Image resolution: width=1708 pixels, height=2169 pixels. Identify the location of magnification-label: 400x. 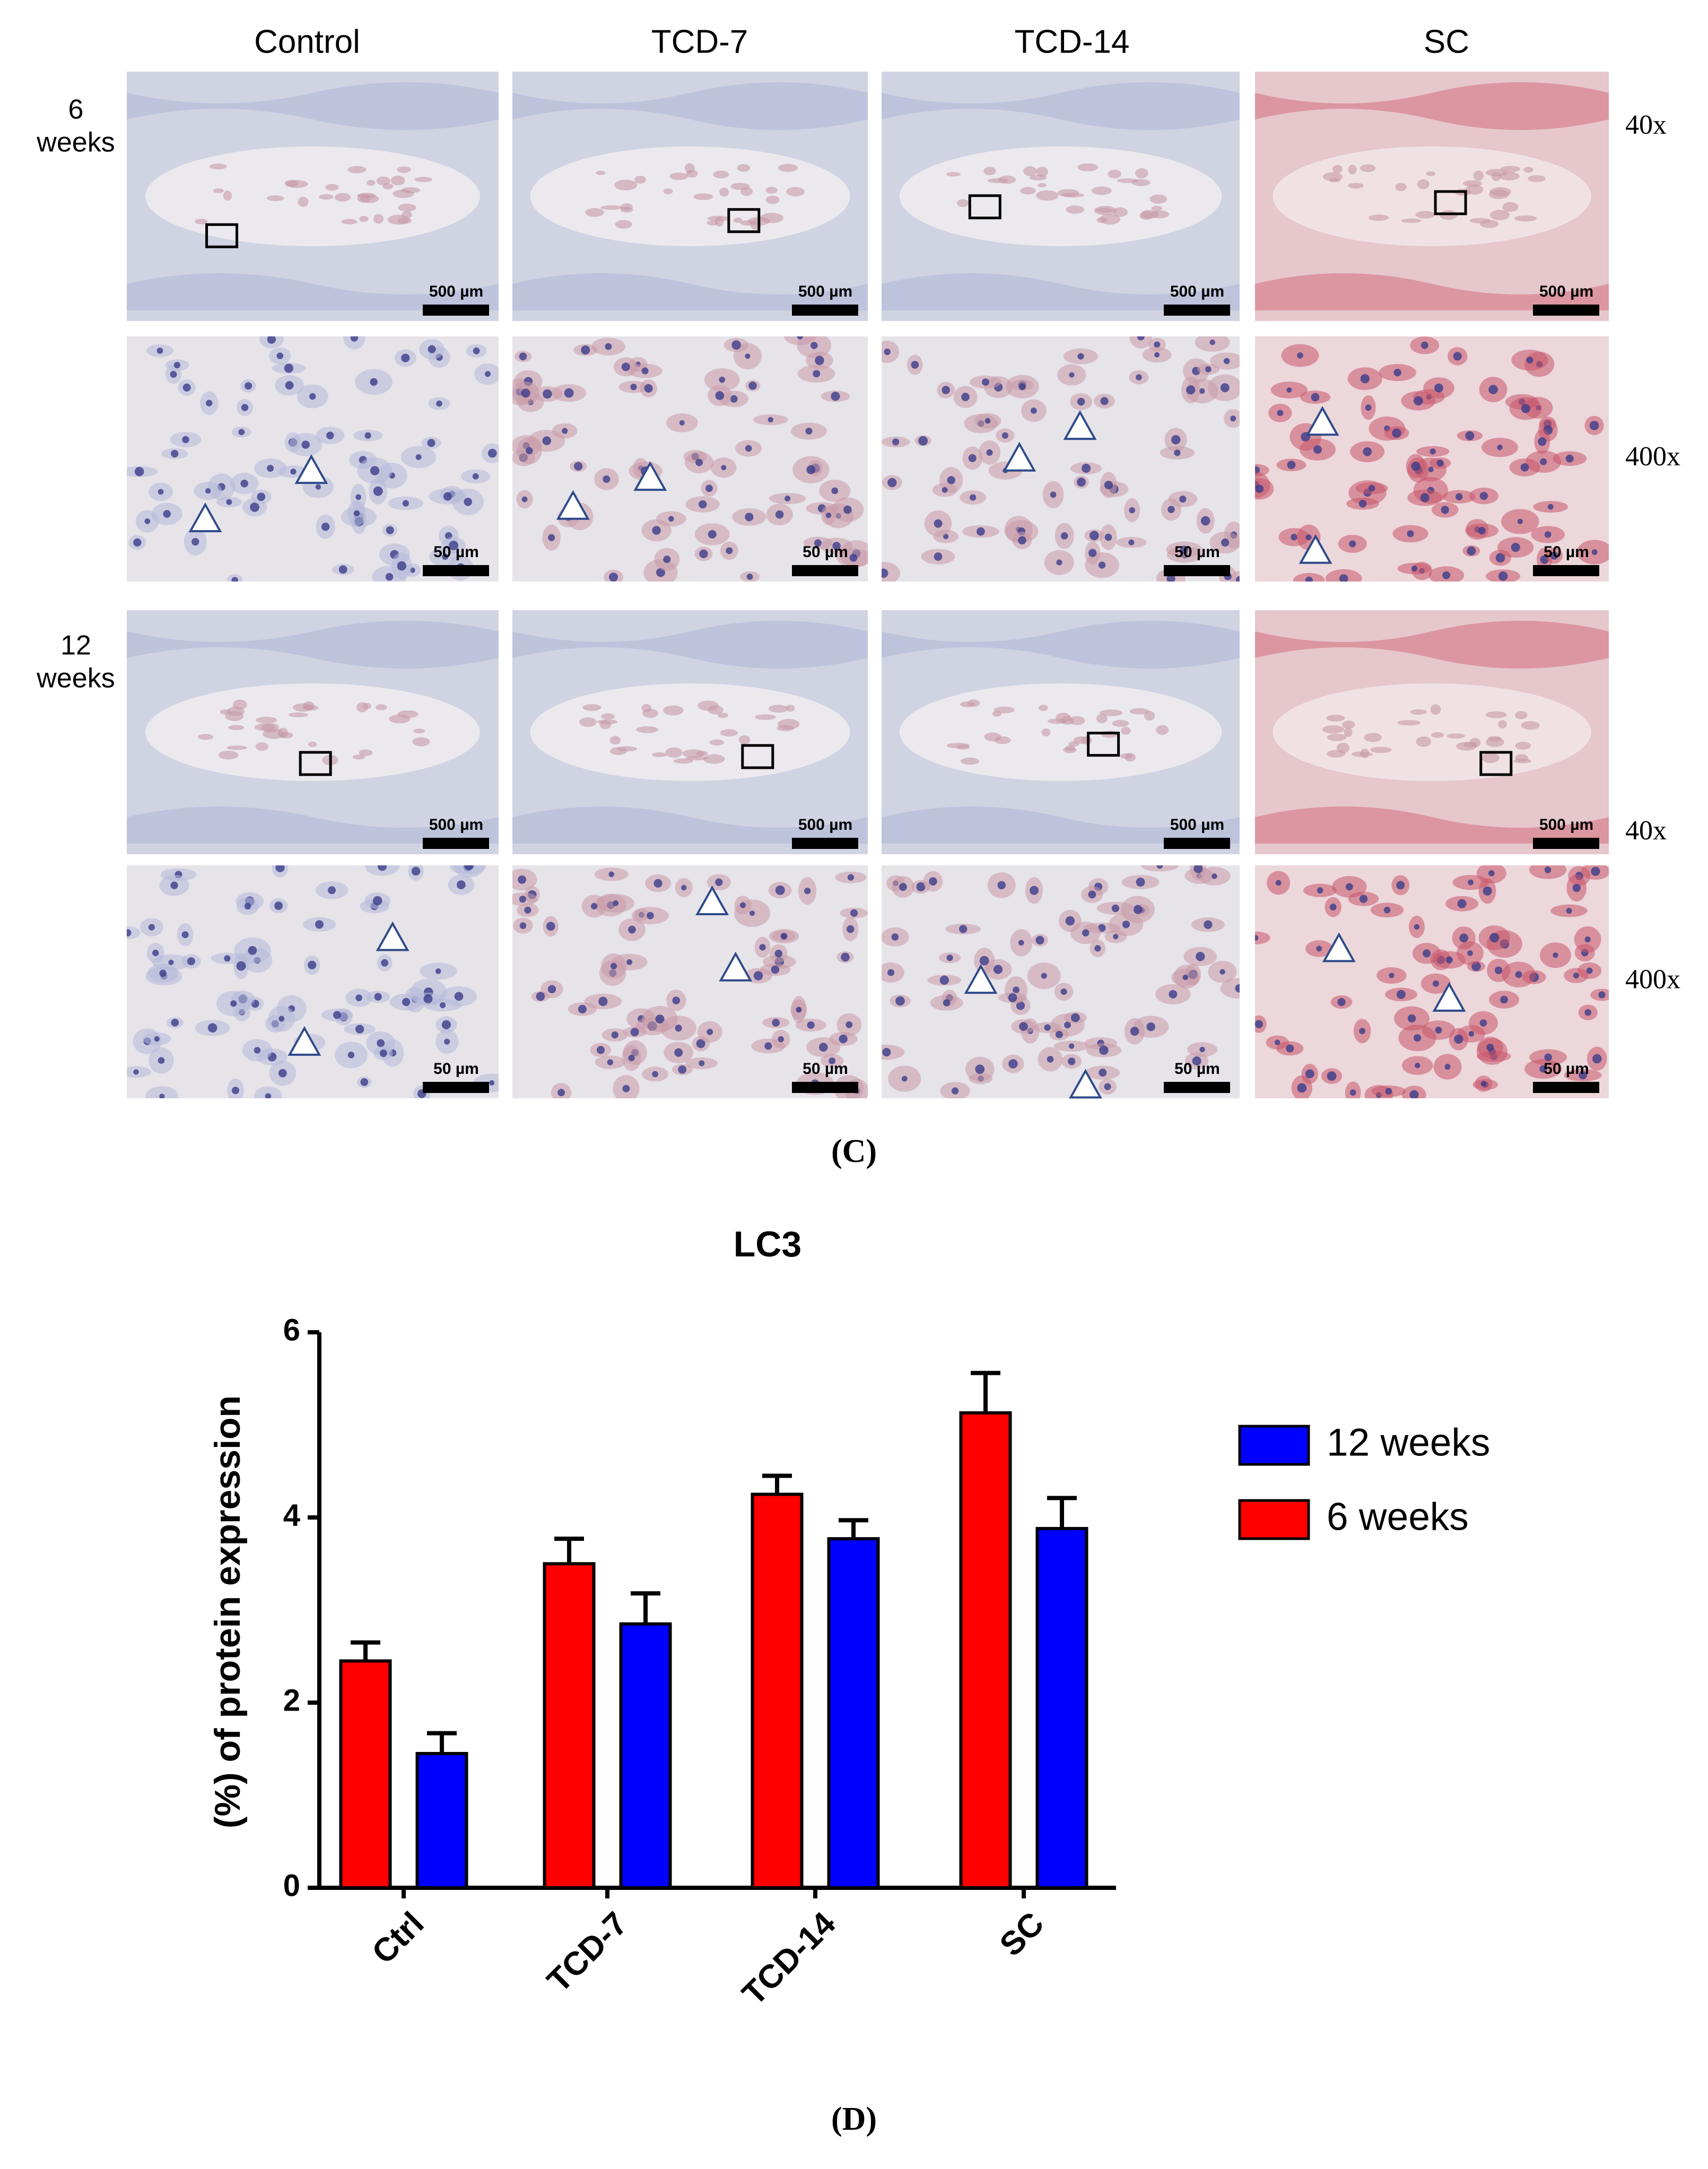
(1653, 456).